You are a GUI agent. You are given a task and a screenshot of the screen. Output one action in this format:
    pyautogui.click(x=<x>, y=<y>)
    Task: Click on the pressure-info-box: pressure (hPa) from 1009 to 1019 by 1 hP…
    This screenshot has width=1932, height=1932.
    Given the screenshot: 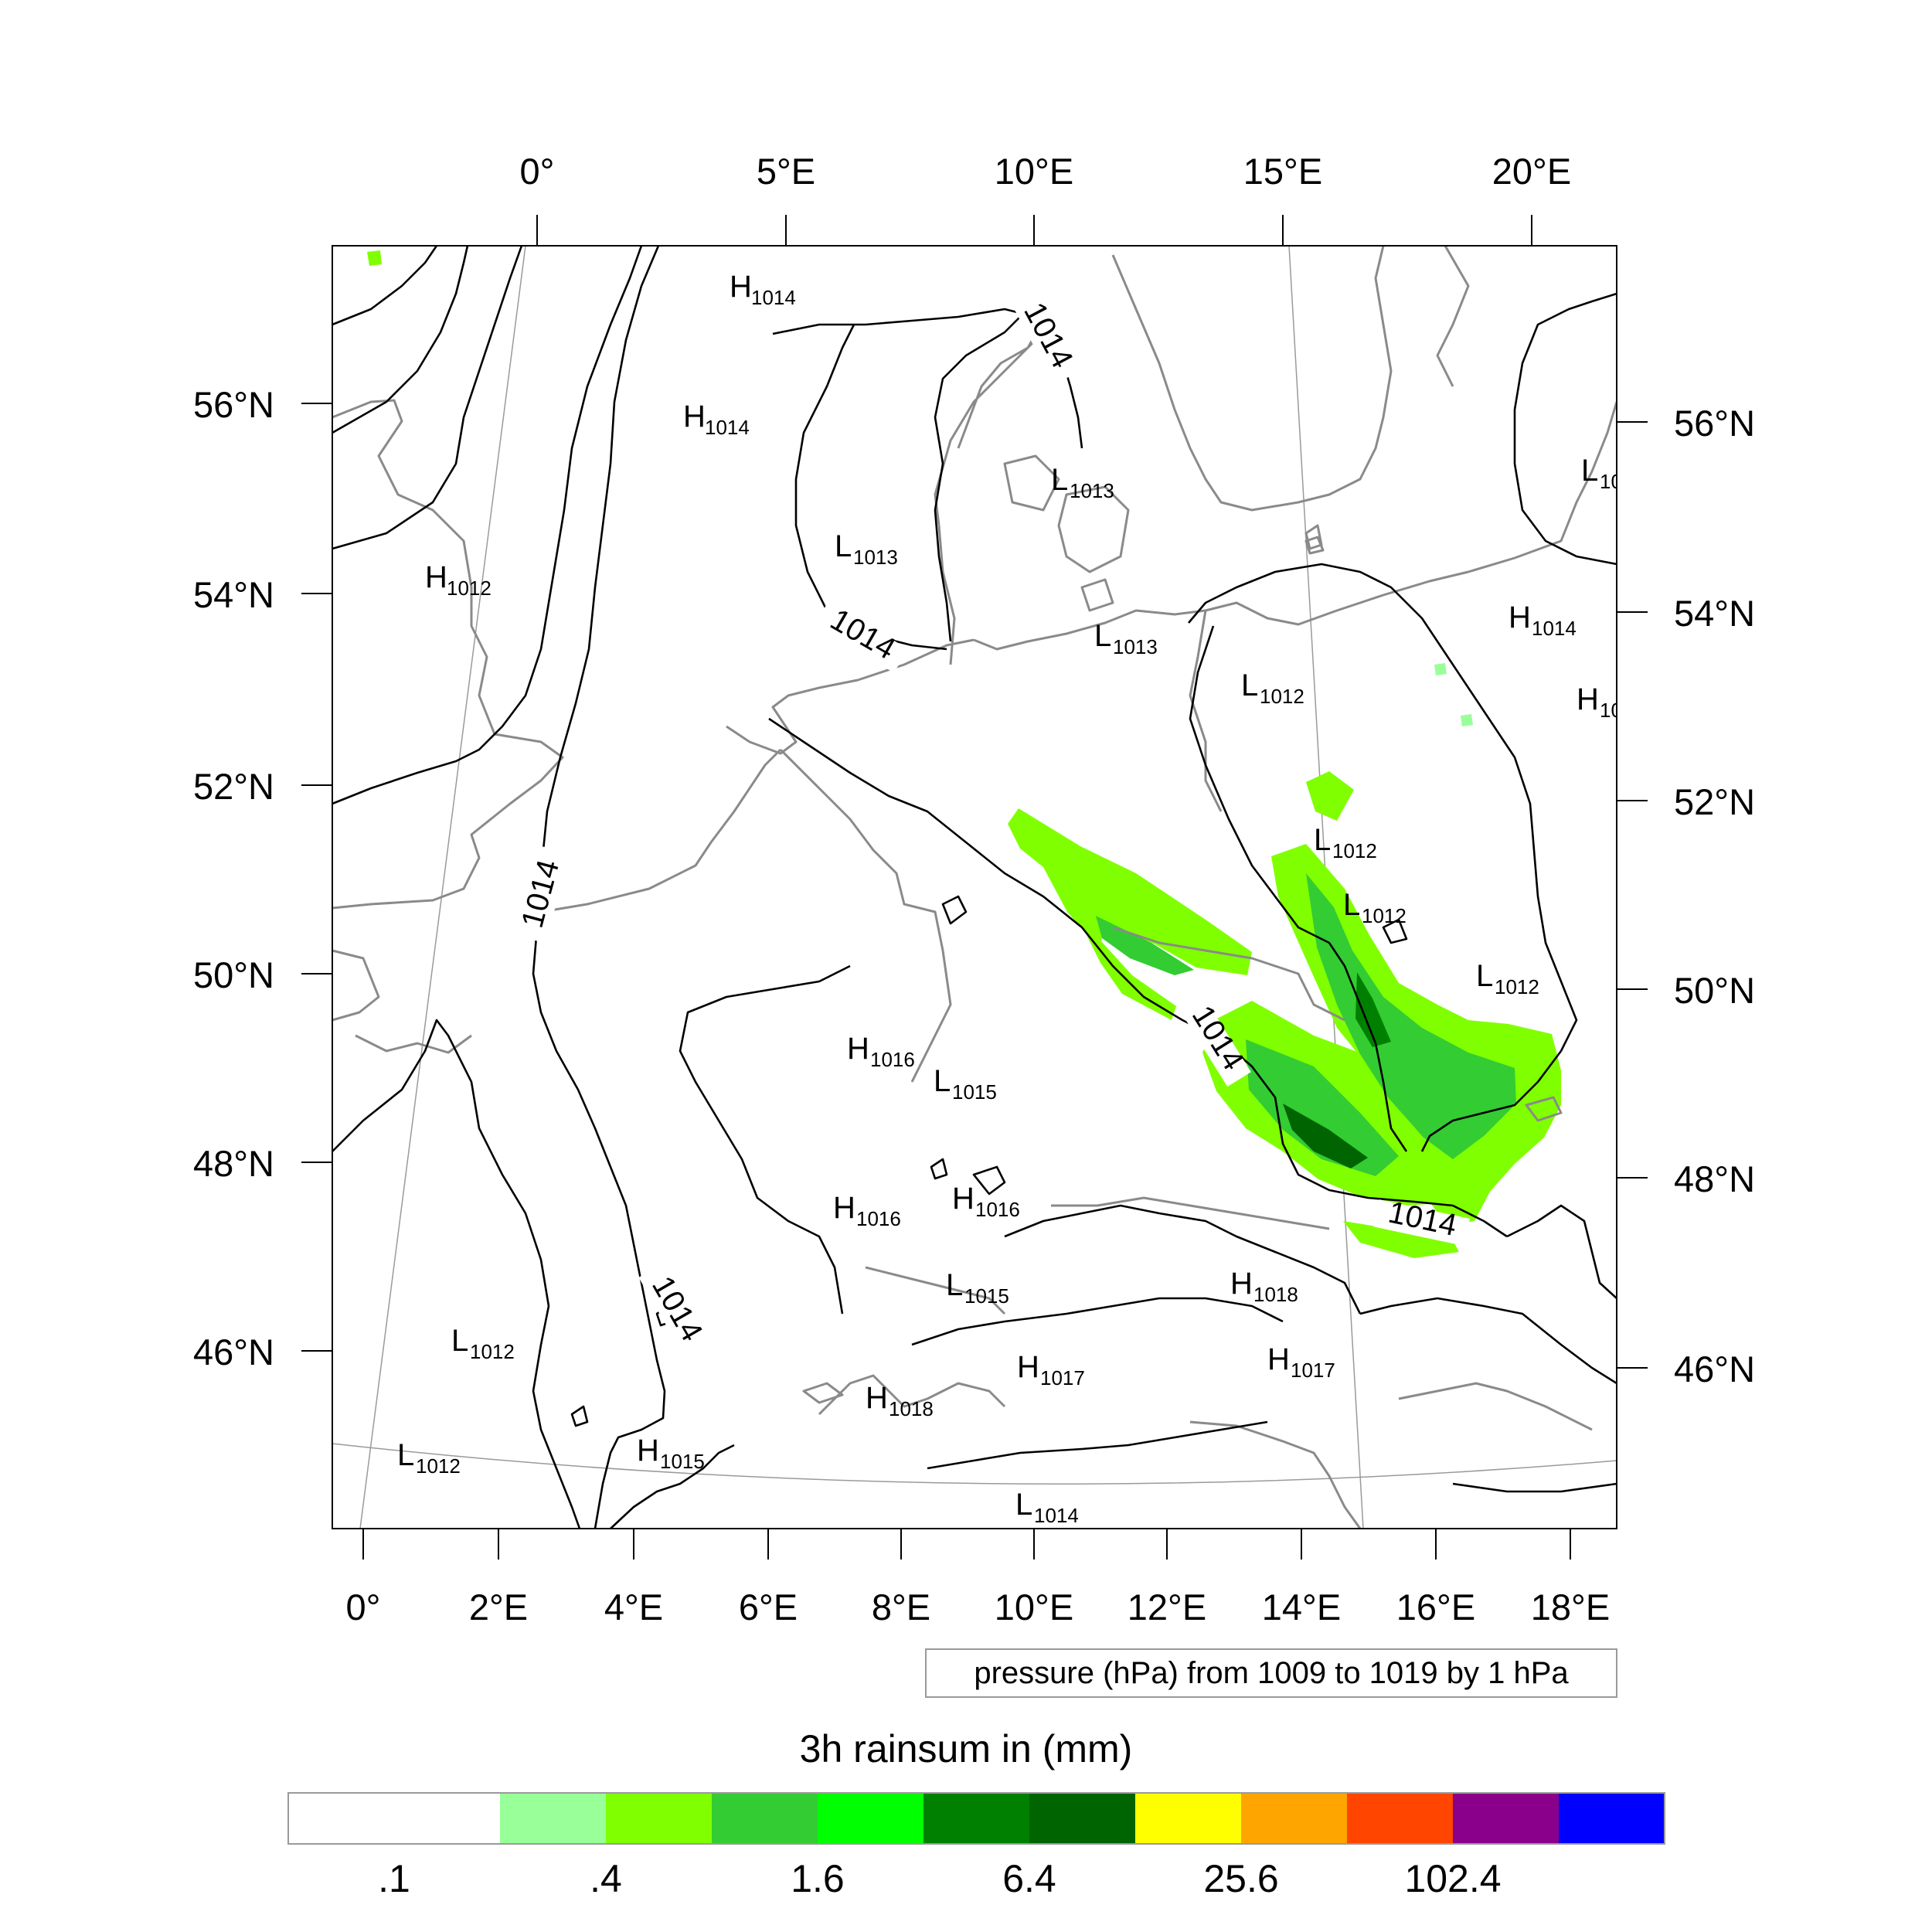 What is the action you would take?
    pyautogui.click(x=1271, y=1673)
    